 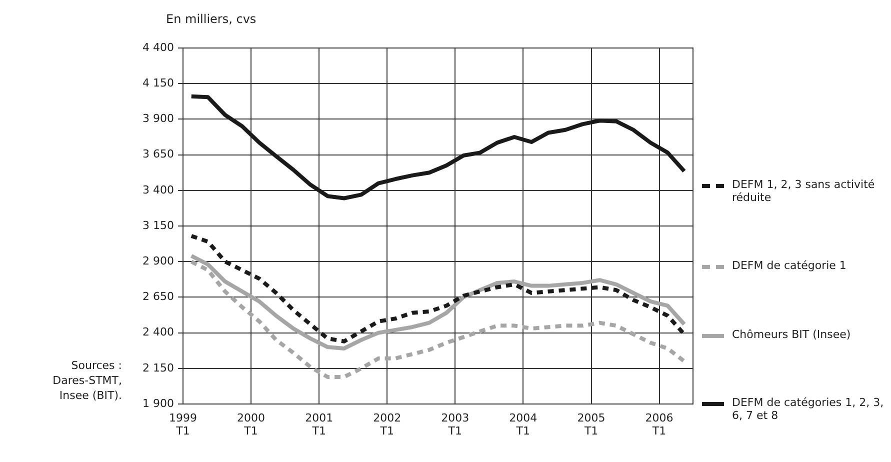 What do you see at coordinates (211, 19) in the screenshot?
I see `y-axis-title: En milliers, cvs` at bounding box center [211, 19].